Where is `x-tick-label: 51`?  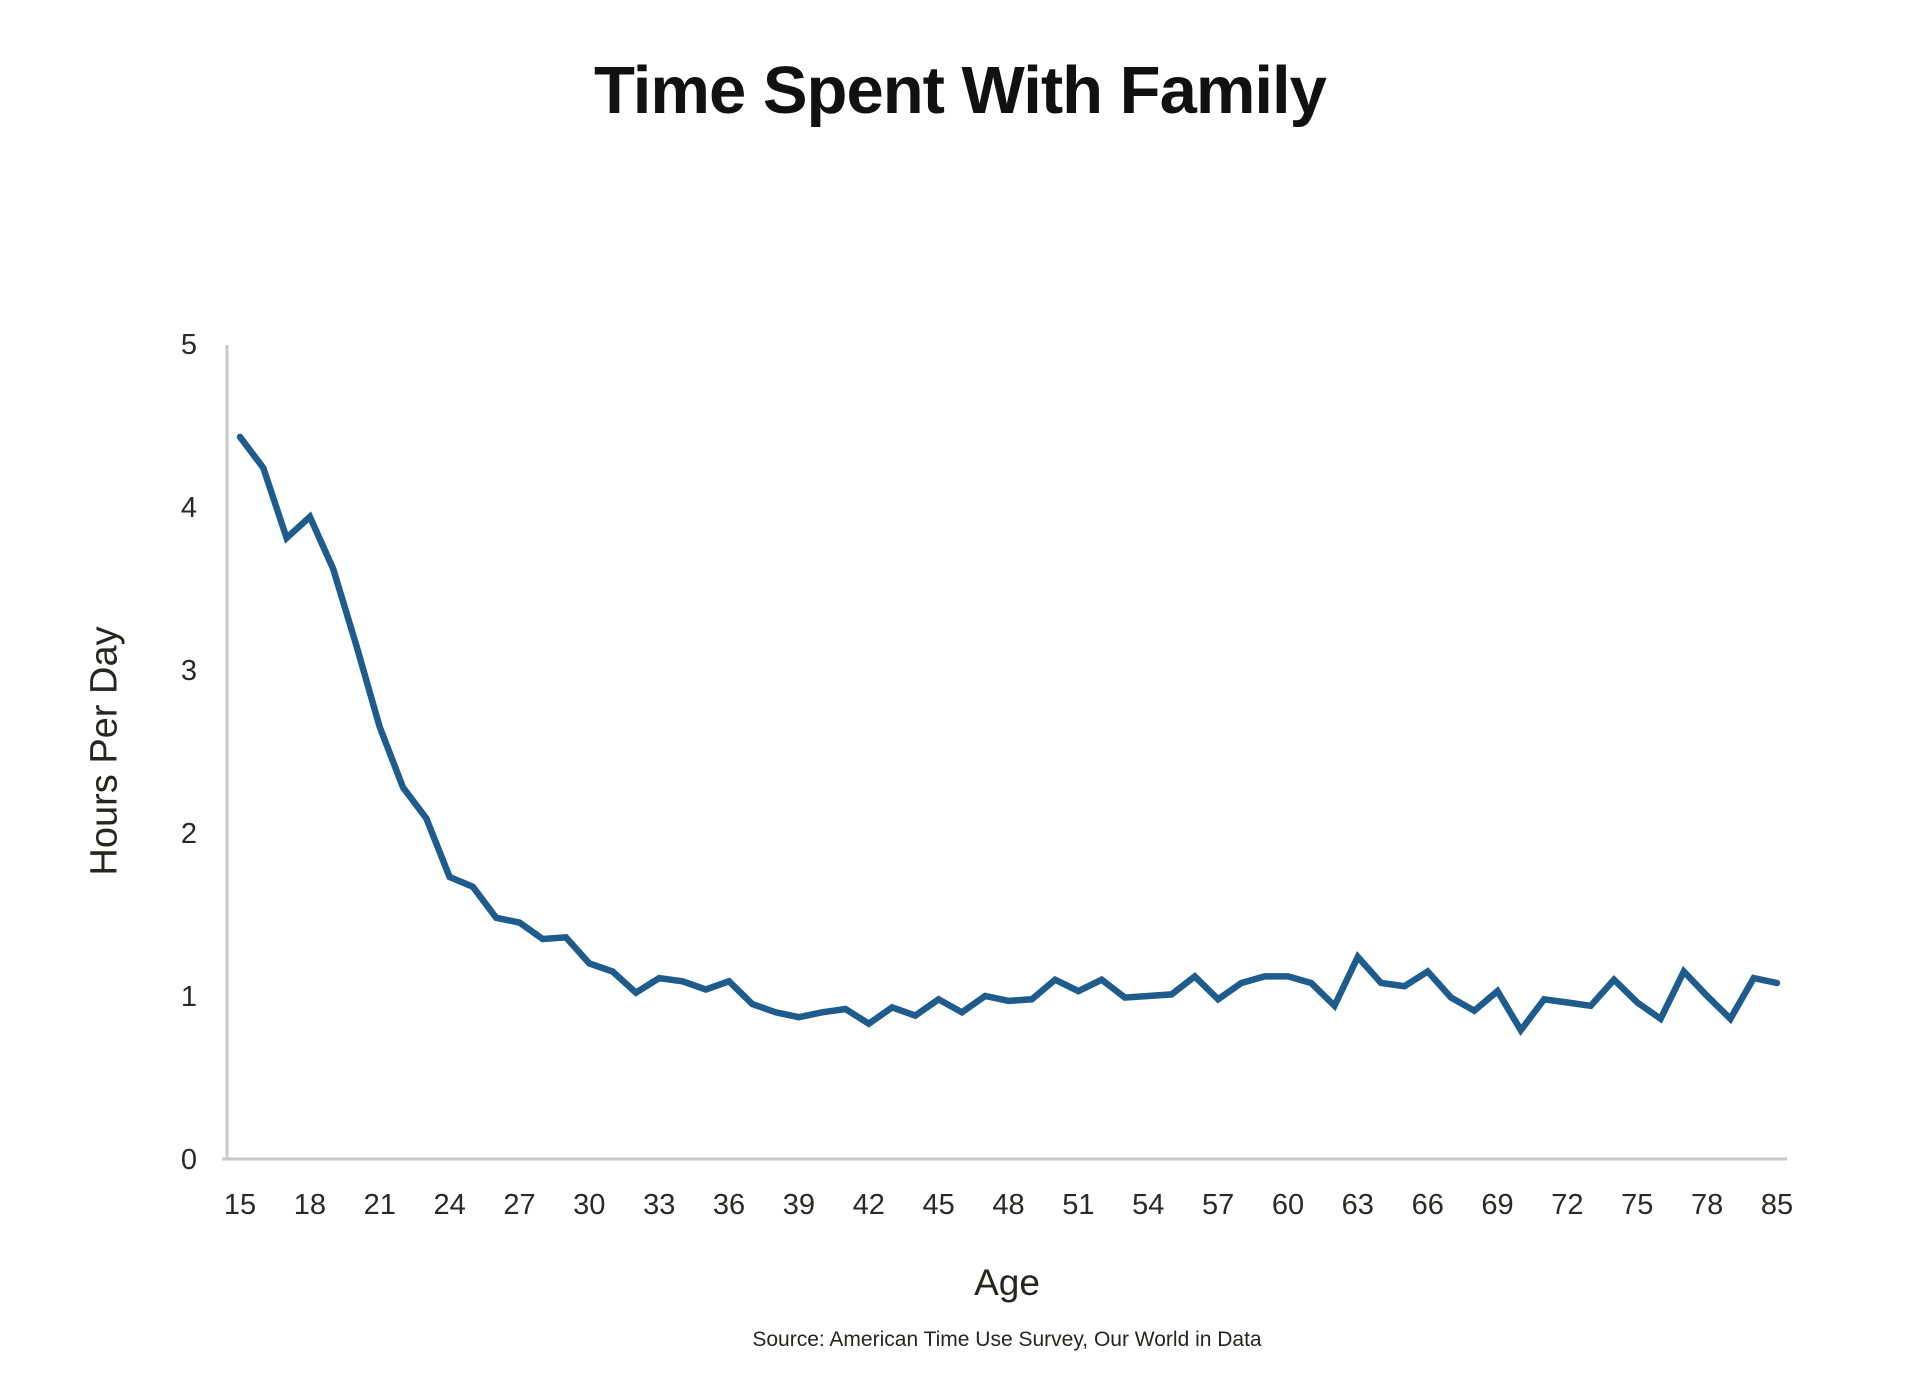
x-tick-label: 51 is located at coordinates (1078, 1205).